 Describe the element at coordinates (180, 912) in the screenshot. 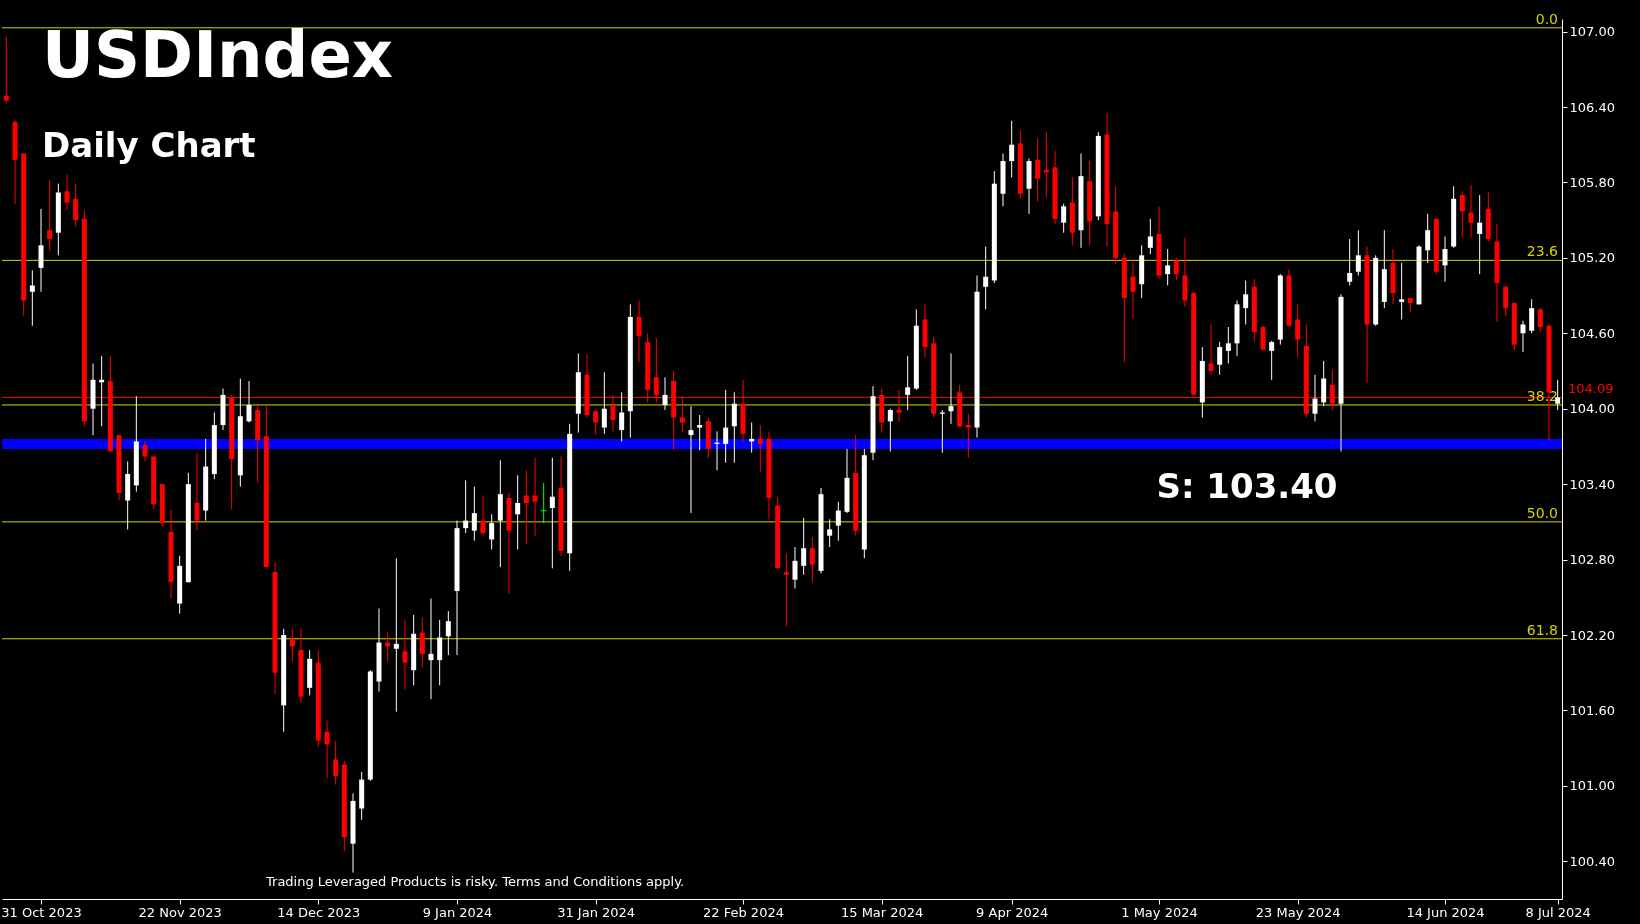

I see `x-tick-label: 22 Nov 2023` at that location.